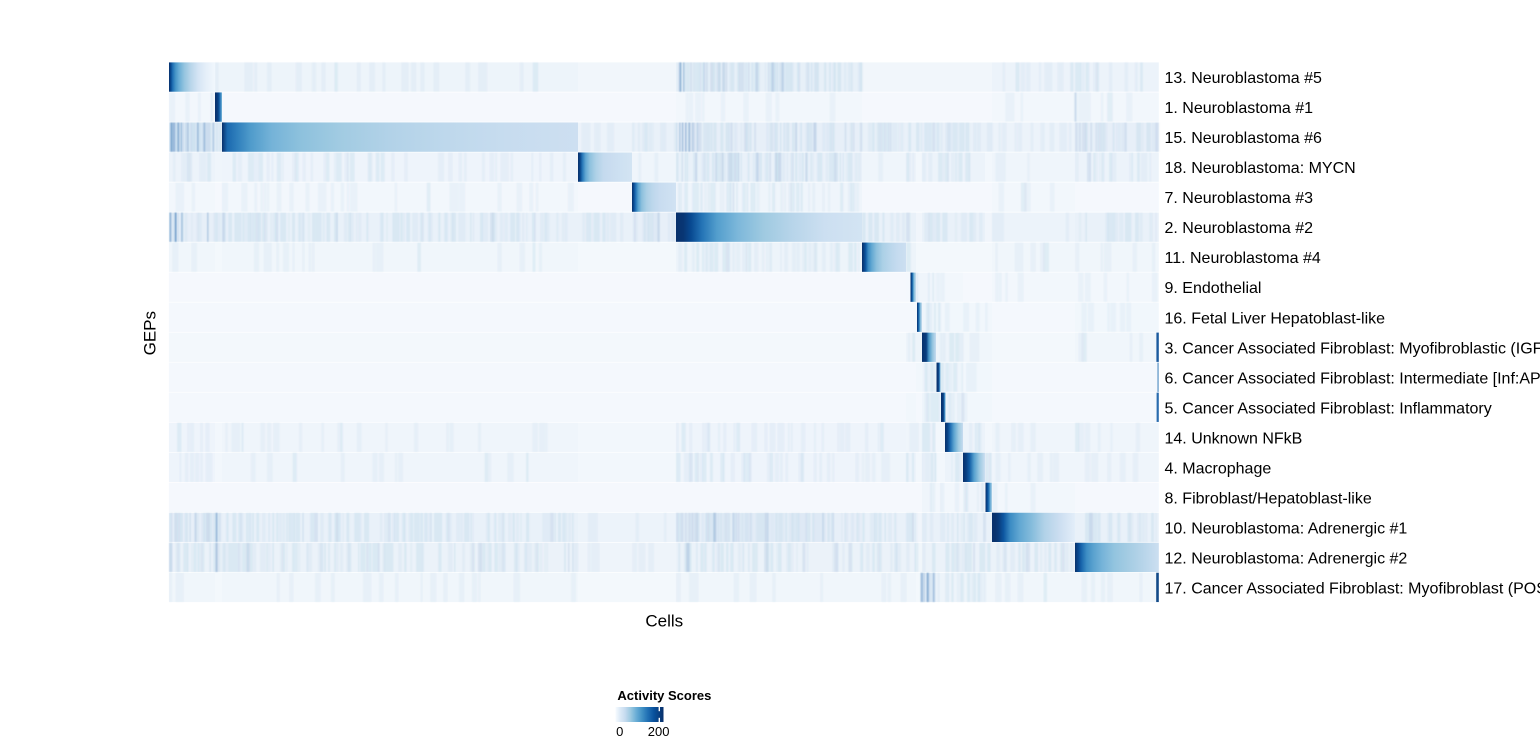 The width and height of the screenshot is (1540, 743). What do you see at coordinates (1218, 468) in the screenshot?
I see `svg-text: 4. Macrophage` at bounding box center [1218, 468].